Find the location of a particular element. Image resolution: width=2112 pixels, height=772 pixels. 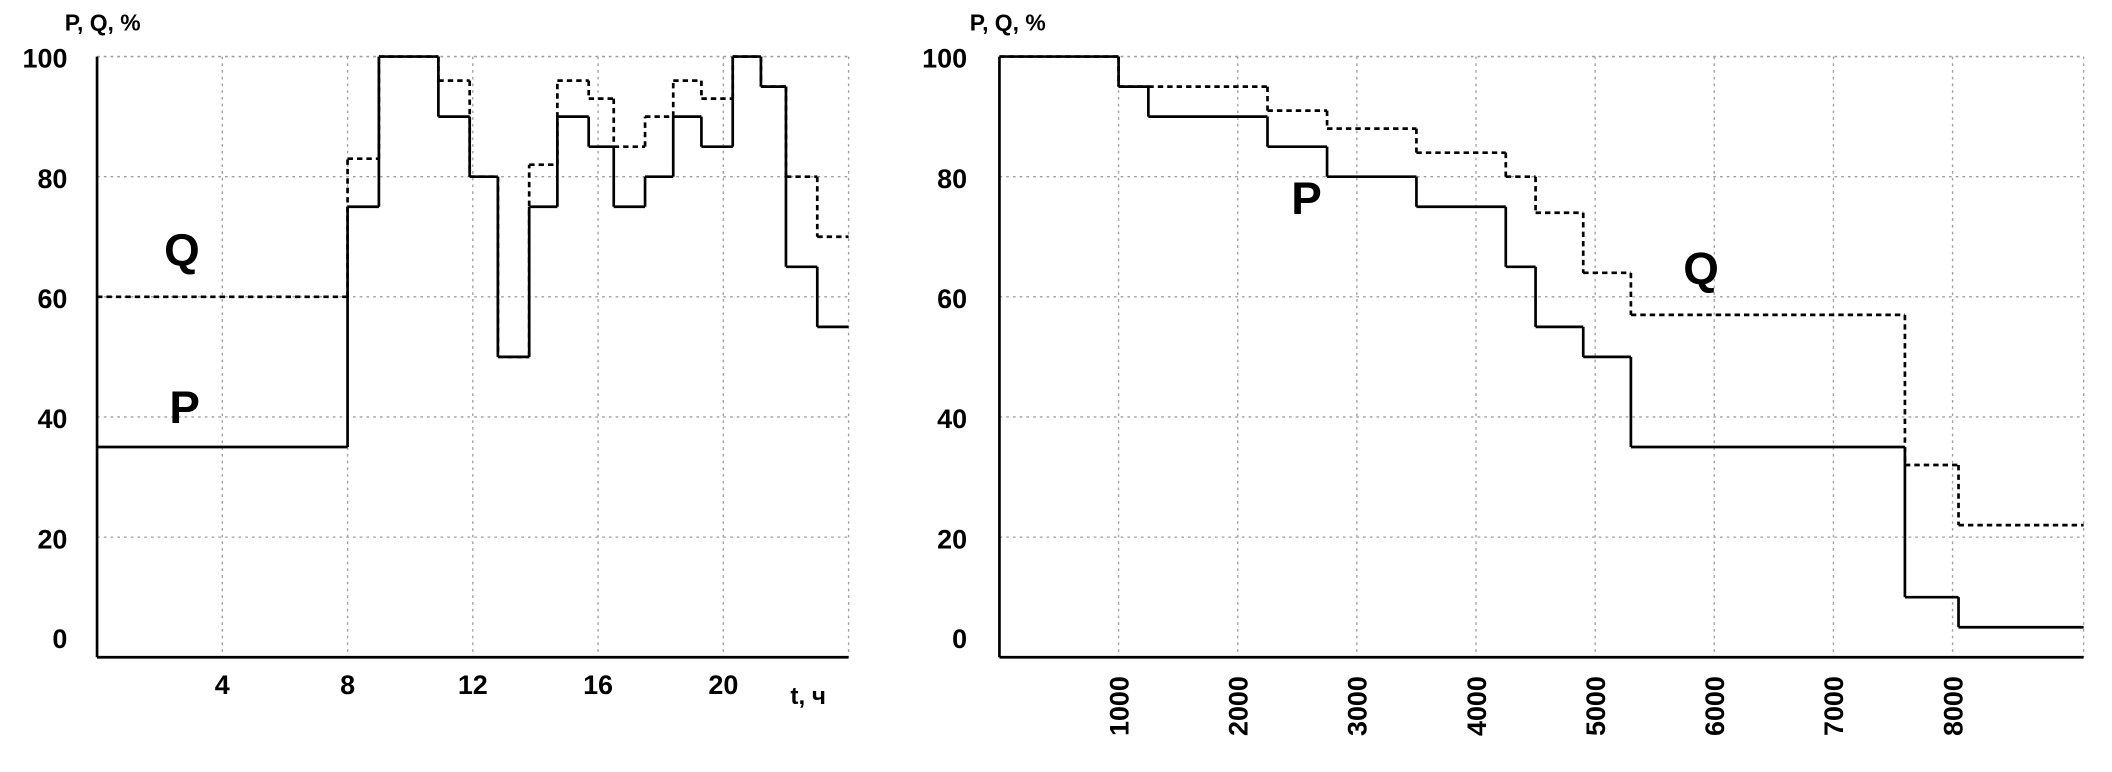

x-tick-label: 5000 is located at coordinates (1596, 706).